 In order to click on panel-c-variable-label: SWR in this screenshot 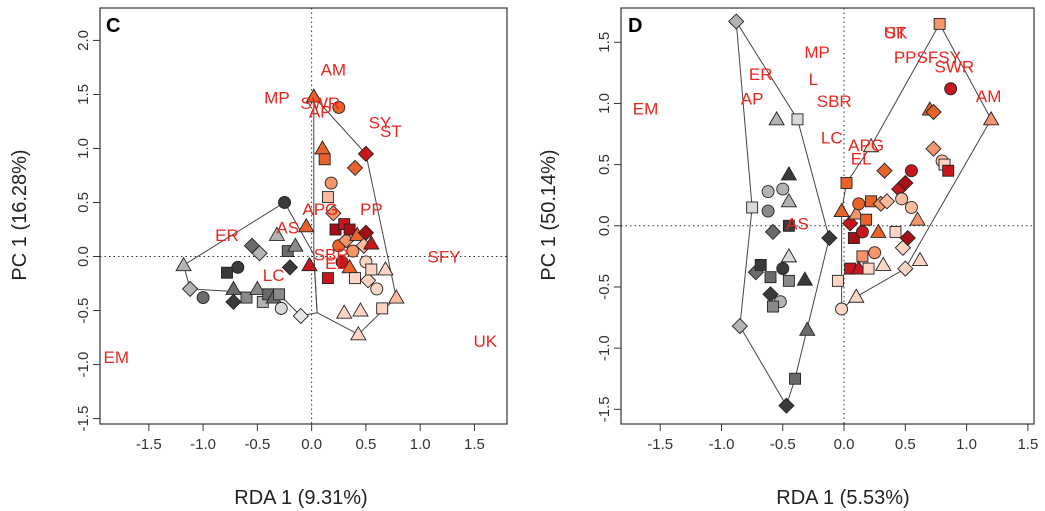, I will do `click(320, 103)`.